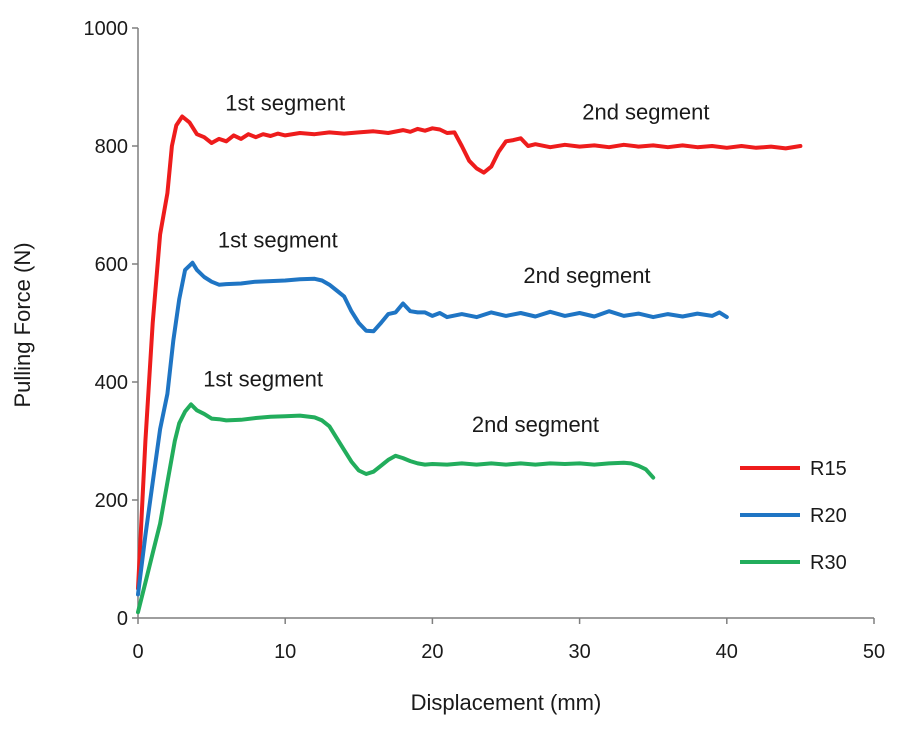 Image resolution: width=899 pixels, height=731 pixels. Describe the element at coordinates (579, 652) in the screenshot. I see `x-tick-label: 30` at that location.